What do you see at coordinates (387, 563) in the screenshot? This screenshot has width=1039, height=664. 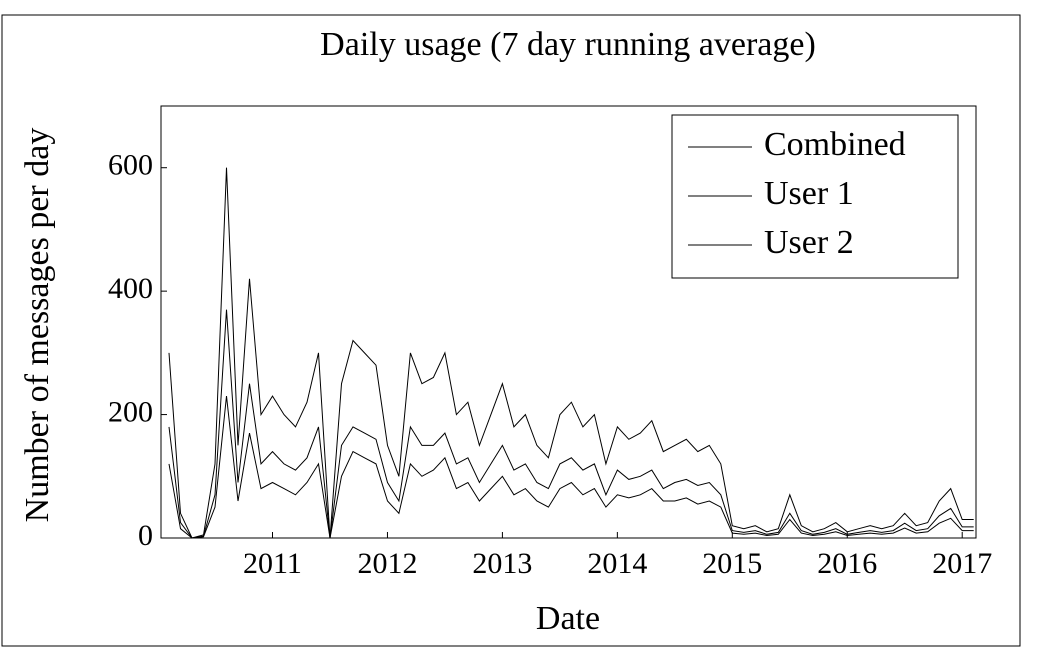 I see `x-tick-label: 2012` at bounding box center [387, 563].